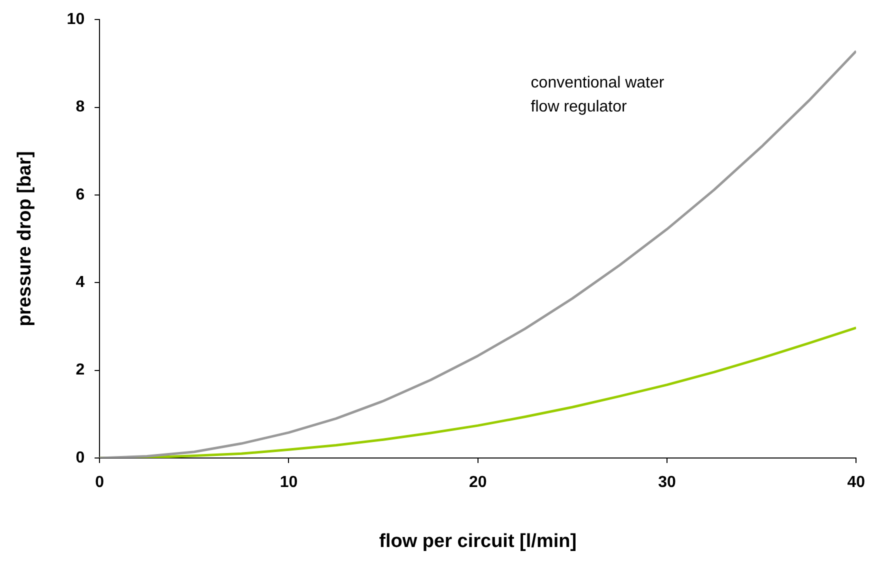  Describe the element at coordinates (667, 483) in the screenshot. I see `x-tick-label: 30` at that location.